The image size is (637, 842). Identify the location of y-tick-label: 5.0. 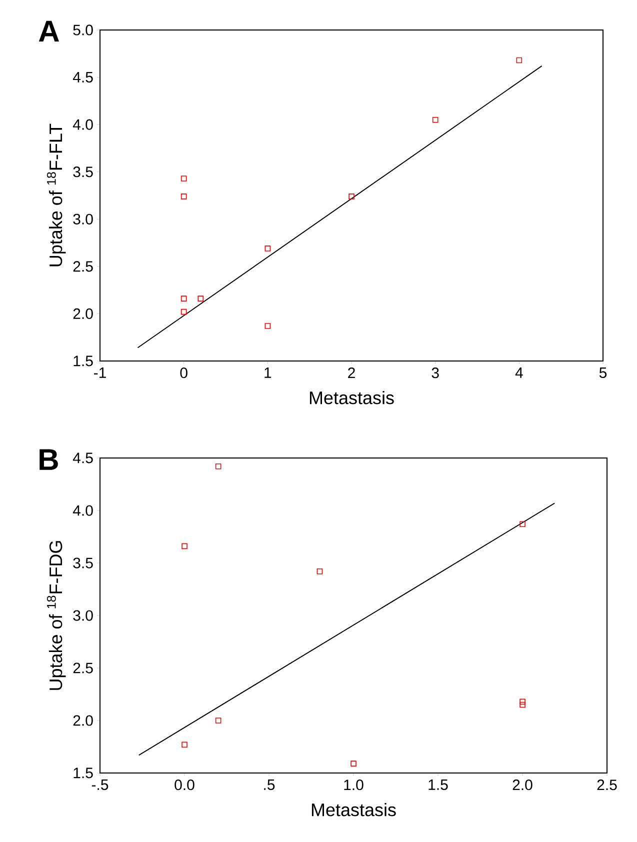
(83, 30).